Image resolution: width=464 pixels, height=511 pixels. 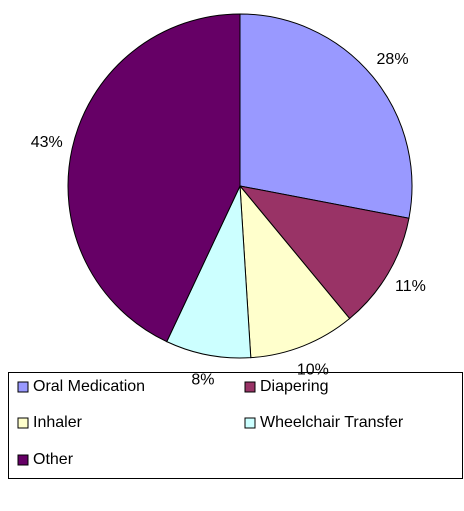 What do you see at coordinates (89, 386) in the screenshot?
I see `legend-label: Oral Medication` at bounding box center [89, 386].